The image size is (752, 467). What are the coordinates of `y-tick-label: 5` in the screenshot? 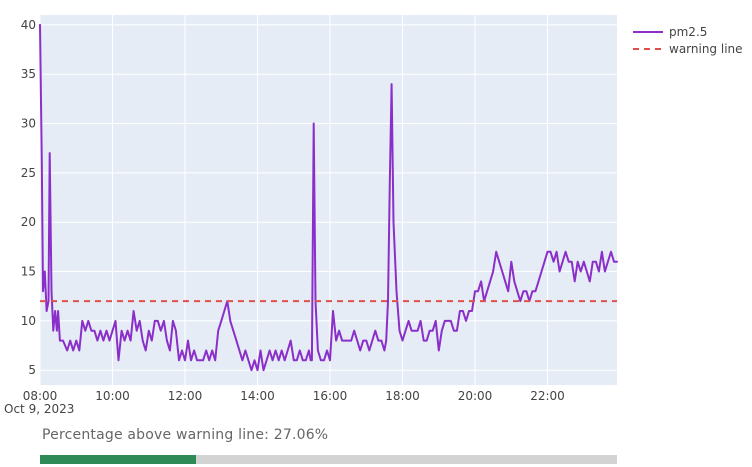 It's located at (32, 370).